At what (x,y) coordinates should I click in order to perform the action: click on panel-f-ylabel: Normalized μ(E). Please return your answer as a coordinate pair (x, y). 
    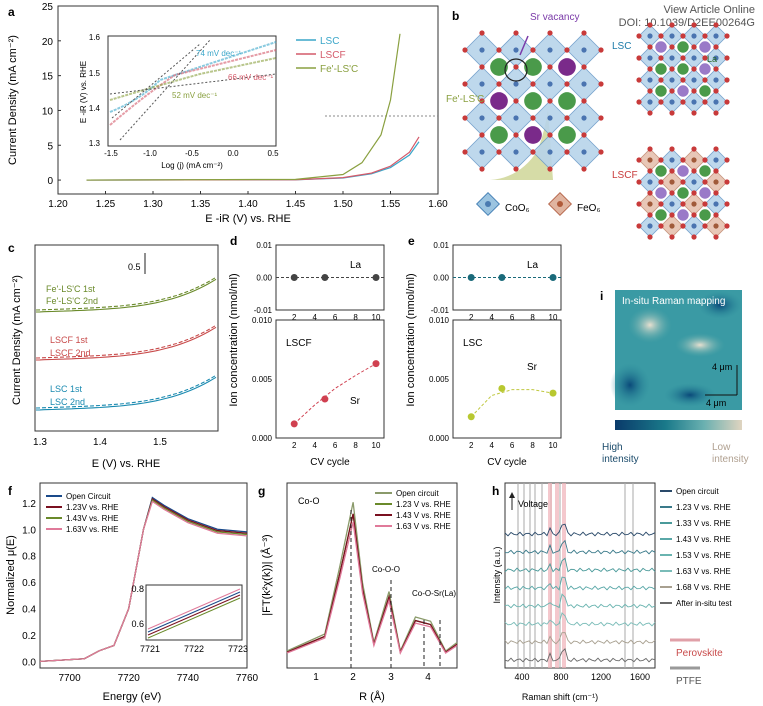
    Looking at the image, I should click on (11, 575).